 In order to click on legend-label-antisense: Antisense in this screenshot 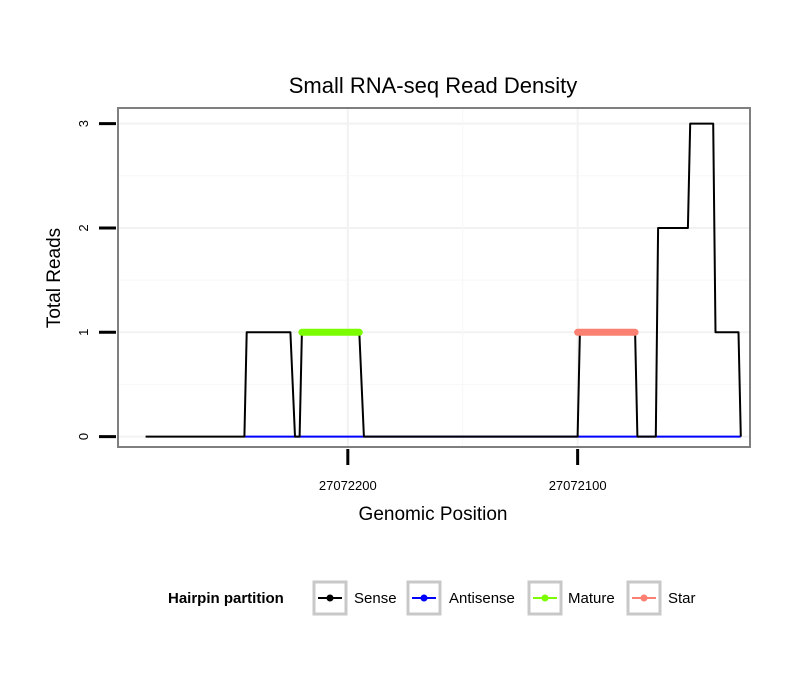, I will do `click(482, 598)`.